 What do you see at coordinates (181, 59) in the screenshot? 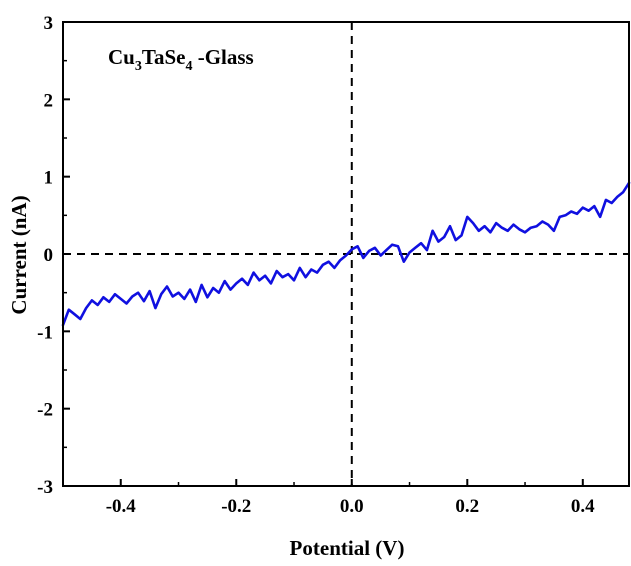
I see `chart-annotation: Cu3TaSe4 -Glass` at bounding box center [181, 59].